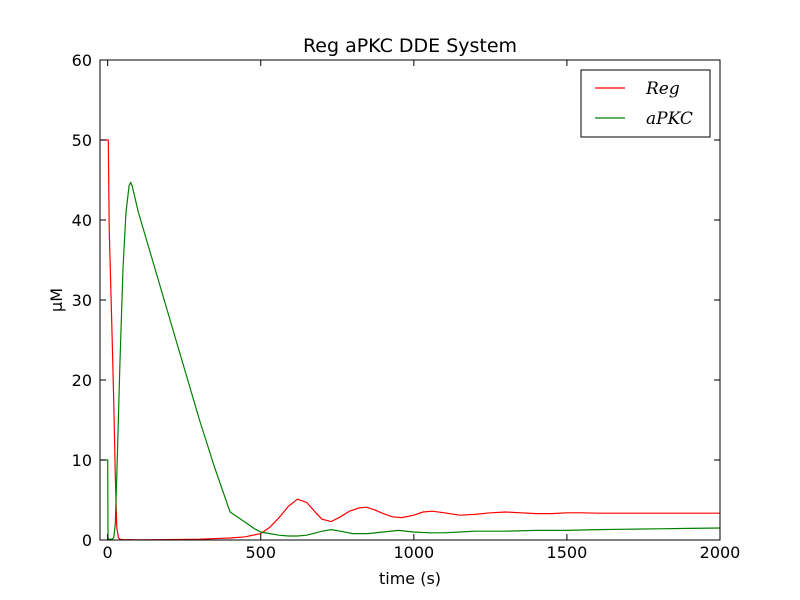 The image size is (800, 600). Describe the element at coordinates (662, 89) in the screenshot. I see `legend-label-reg: Reg` at that location.